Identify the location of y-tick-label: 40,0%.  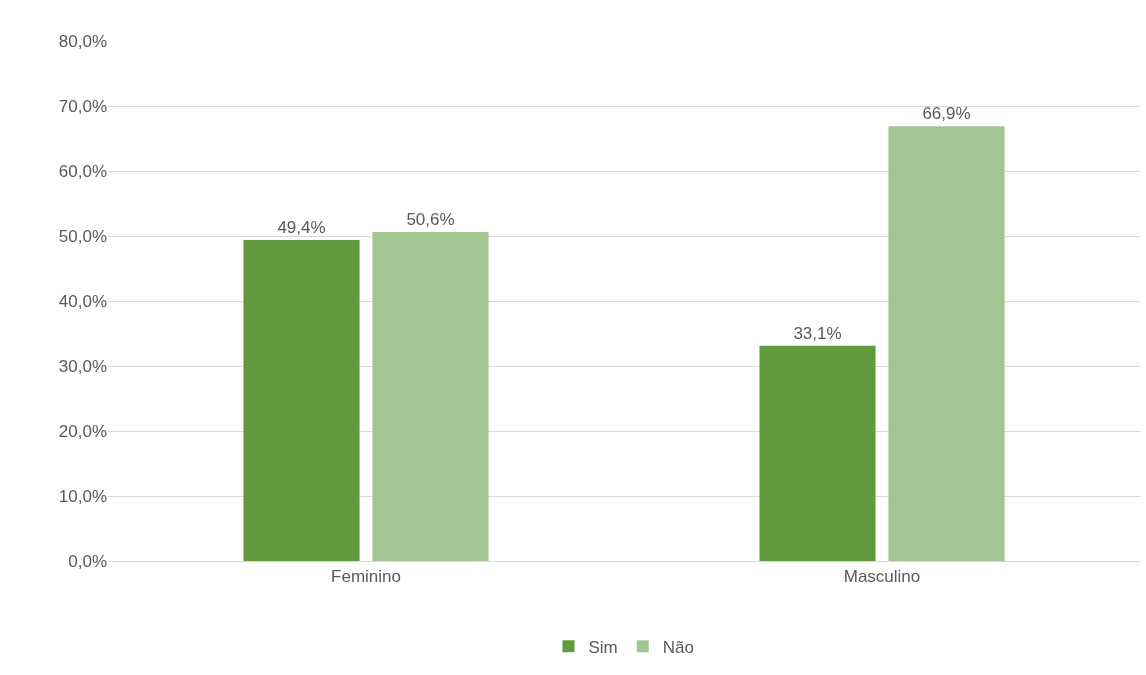
(82, 301).